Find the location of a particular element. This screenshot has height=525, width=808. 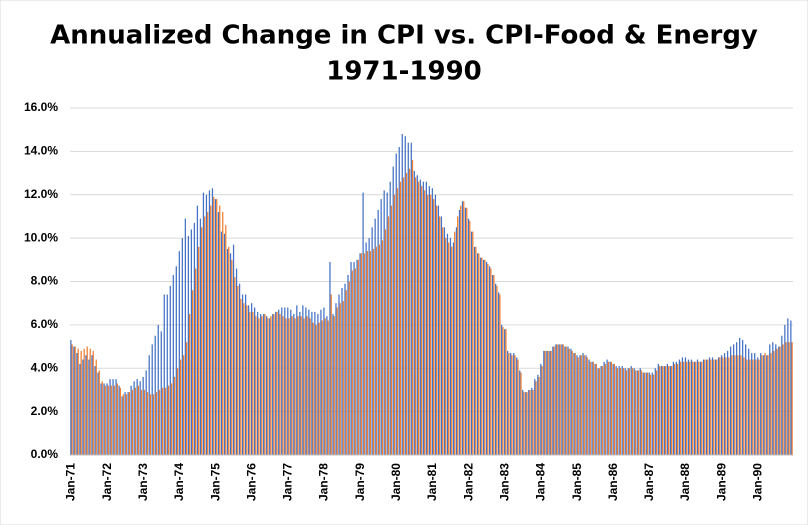

x-tick-label: Jan-79 is located at coordinates (360, 482).